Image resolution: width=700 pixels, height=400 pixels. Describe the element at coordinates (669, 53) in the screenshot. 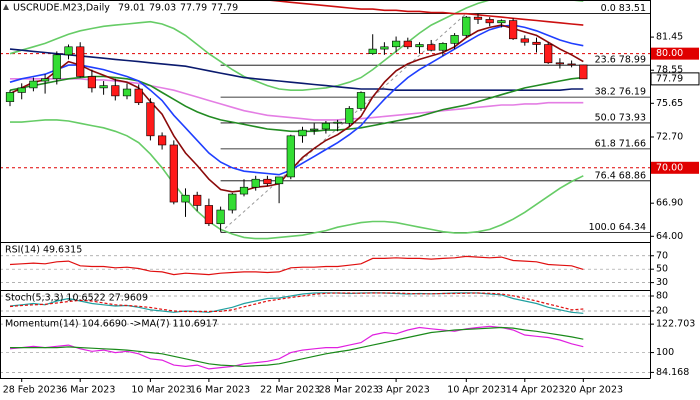

I see `level-label: 80.00` at that location.